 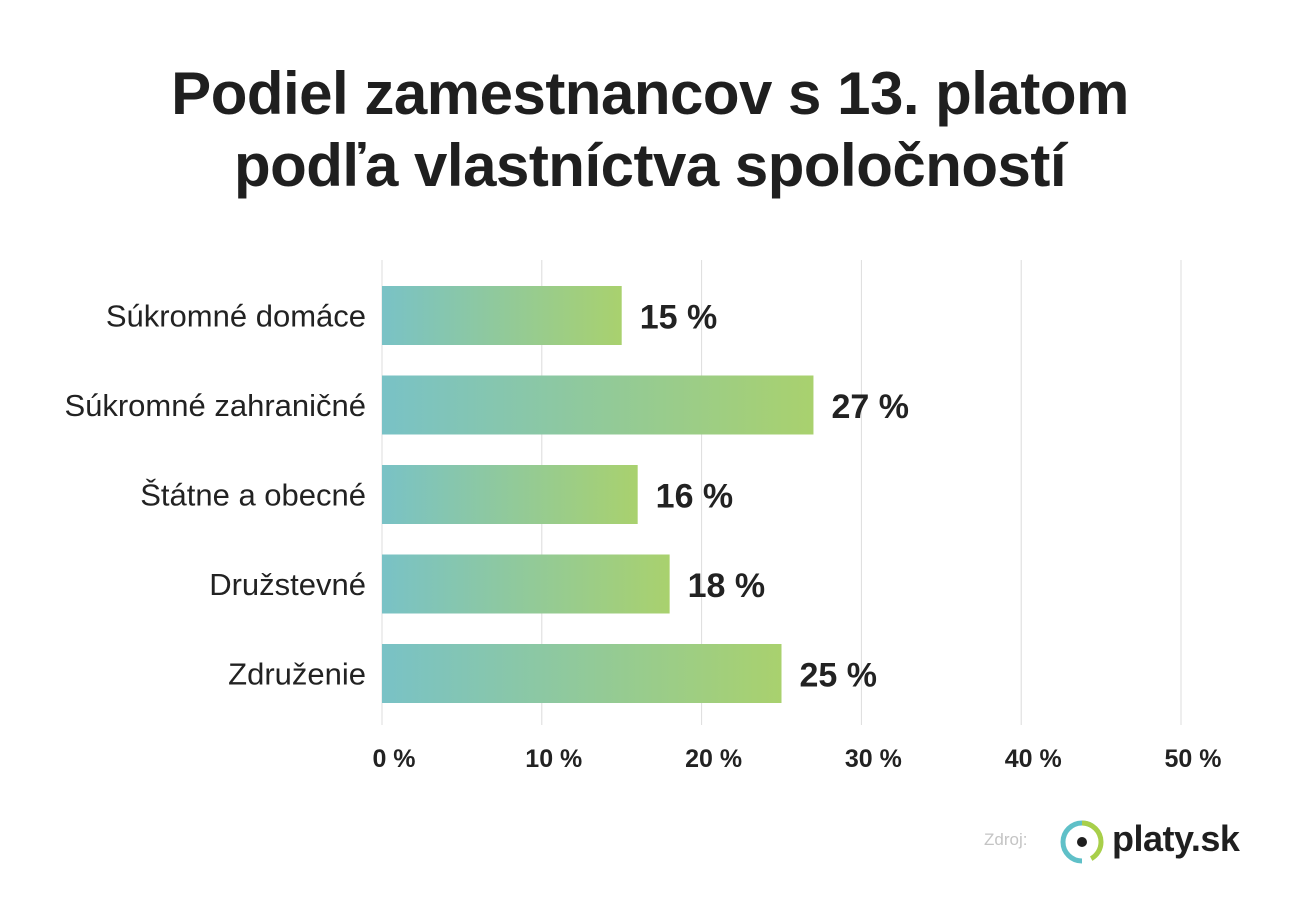 What do you see at coordinates (287, 584) in the screenshot?
I see `category-label-3: Družstevné` at bounding box center [287, 584].